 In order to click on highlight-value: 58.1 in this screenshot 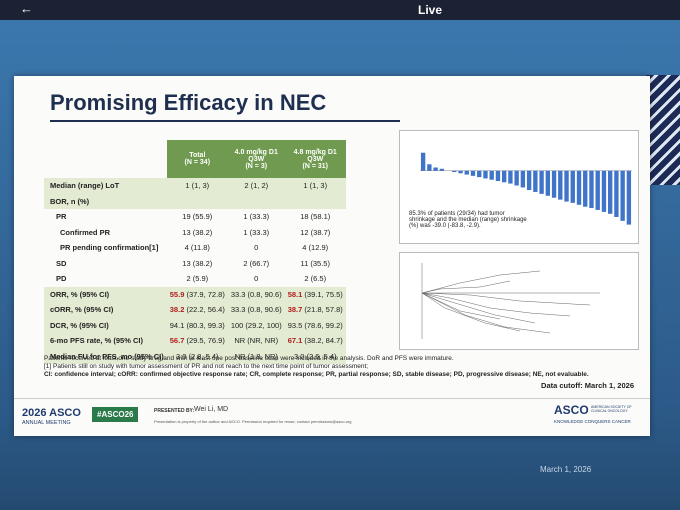, I will do `click(295, 294)`.